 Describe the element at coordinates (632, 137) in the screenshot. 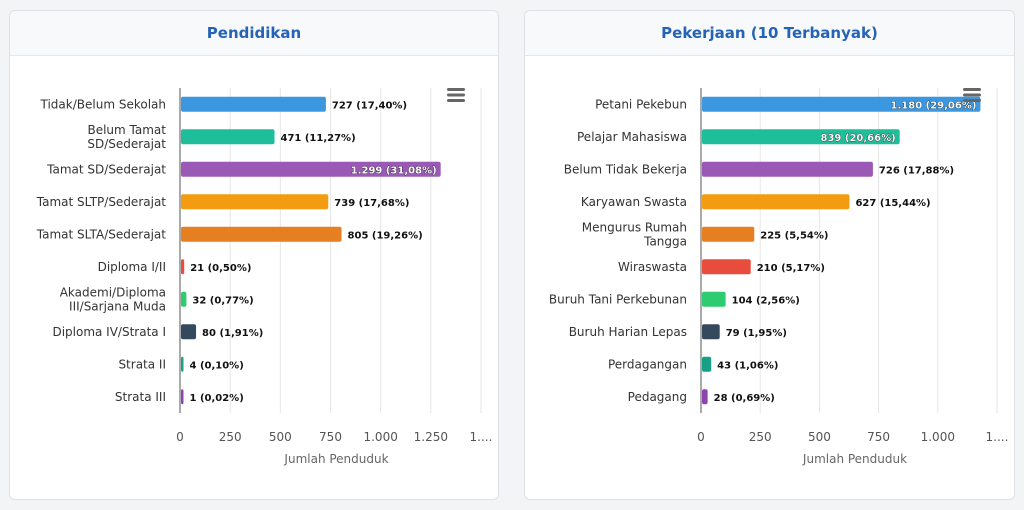

I see `category-label: Pelajar Mahasiswa` at that location.